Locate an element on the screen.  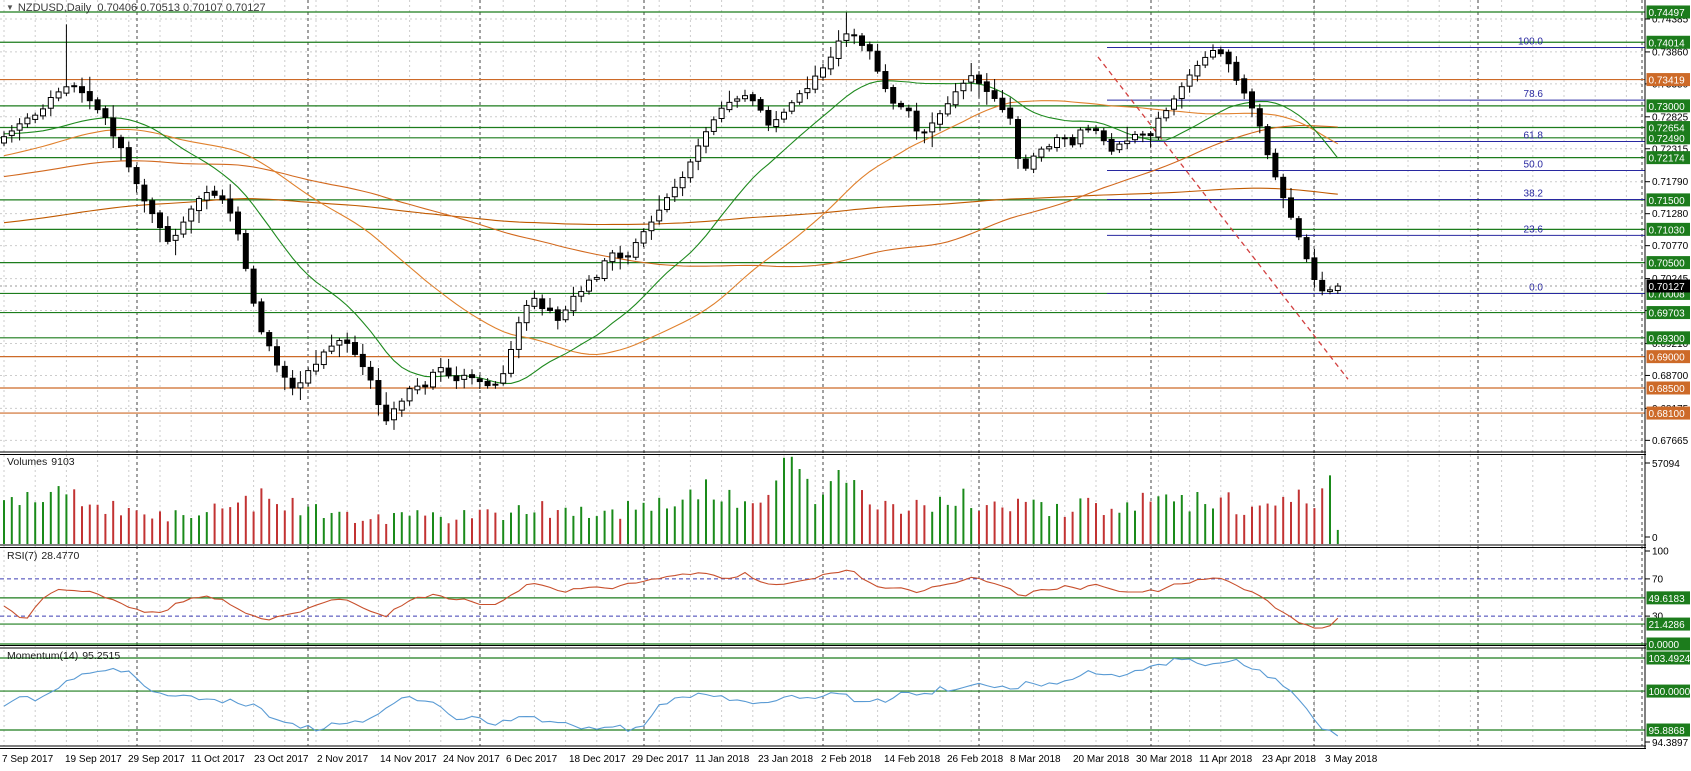
date-label: 2 Nov 2017 is located at coordinates (343, 759).